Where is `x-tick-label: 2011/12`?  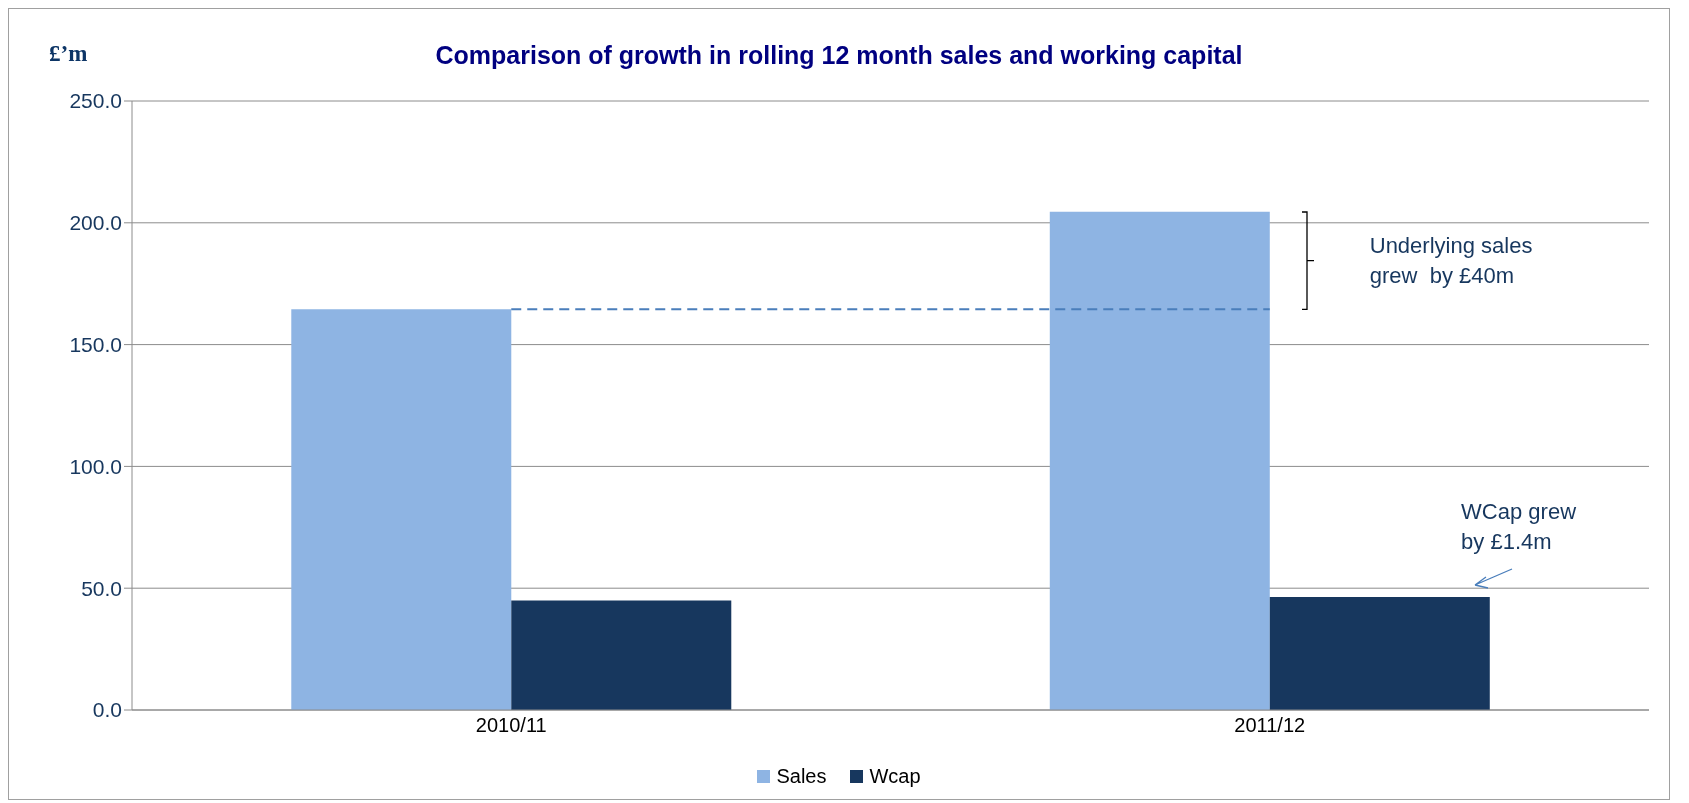
x-tick-label: 2011/12 is located at coordinates (1270, 725).